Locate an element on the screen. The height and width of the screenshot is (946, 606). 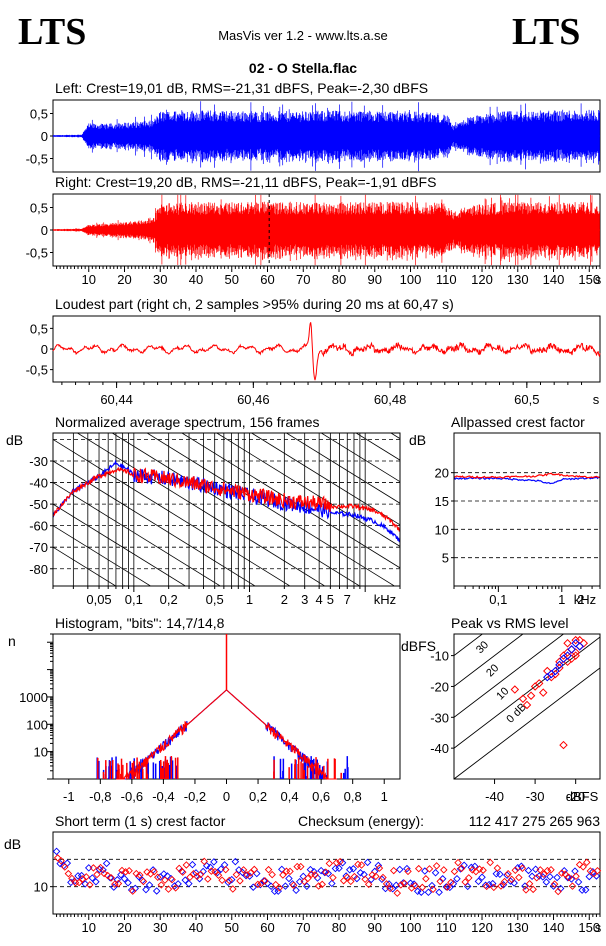
y-tick-label: 20 is located at coordinates (442, 473).